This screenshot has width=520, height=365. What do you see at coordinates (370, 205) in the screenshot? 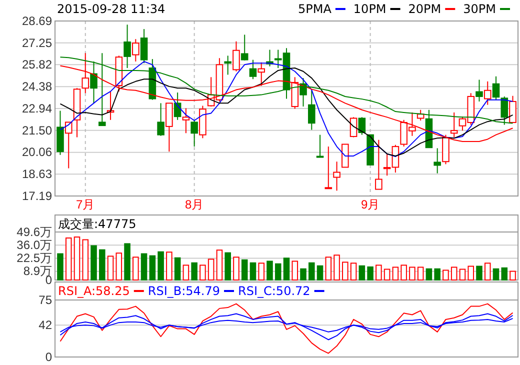
I see `x-tick-label: 9月` at bounding box center [370, 205].